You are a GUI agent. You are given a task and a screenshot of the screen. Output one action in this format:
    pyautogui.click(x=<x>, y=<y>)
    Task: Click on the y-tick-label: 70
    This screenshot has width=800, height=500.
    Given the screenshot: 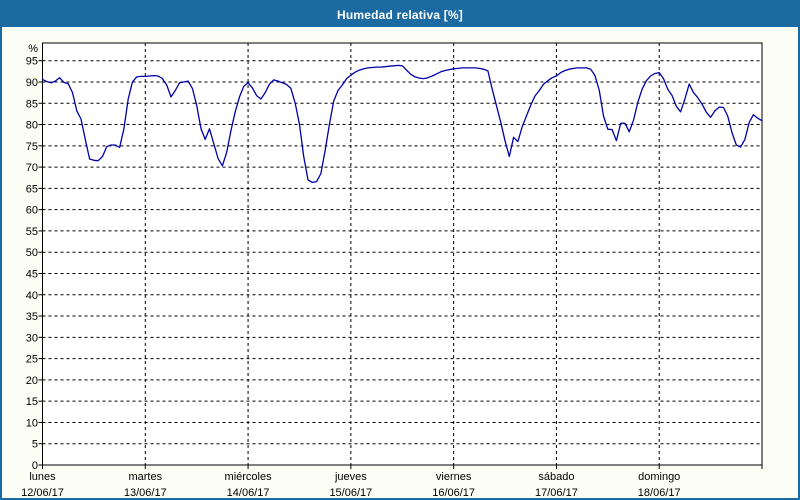 What is the action you would take?
    pyautogui.click(x=32, y=168)
    